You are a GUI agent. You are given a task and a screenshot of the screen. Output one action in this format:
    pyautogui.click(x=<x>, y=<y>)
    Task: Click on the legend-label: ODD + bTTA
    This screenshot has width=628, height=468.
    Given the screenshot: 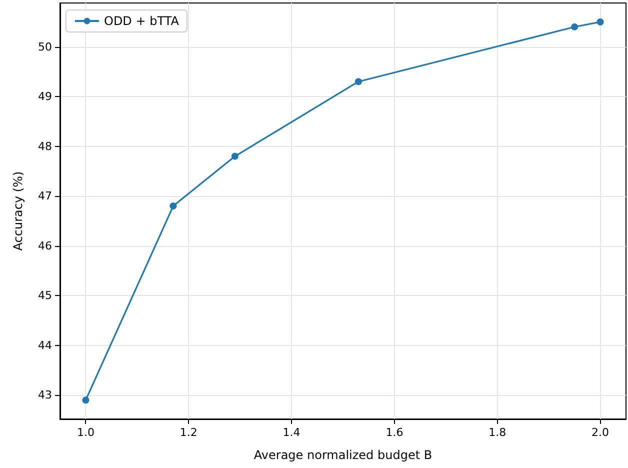 What is the action you would take?
    pyautogui.click(x=142, y=21)
    